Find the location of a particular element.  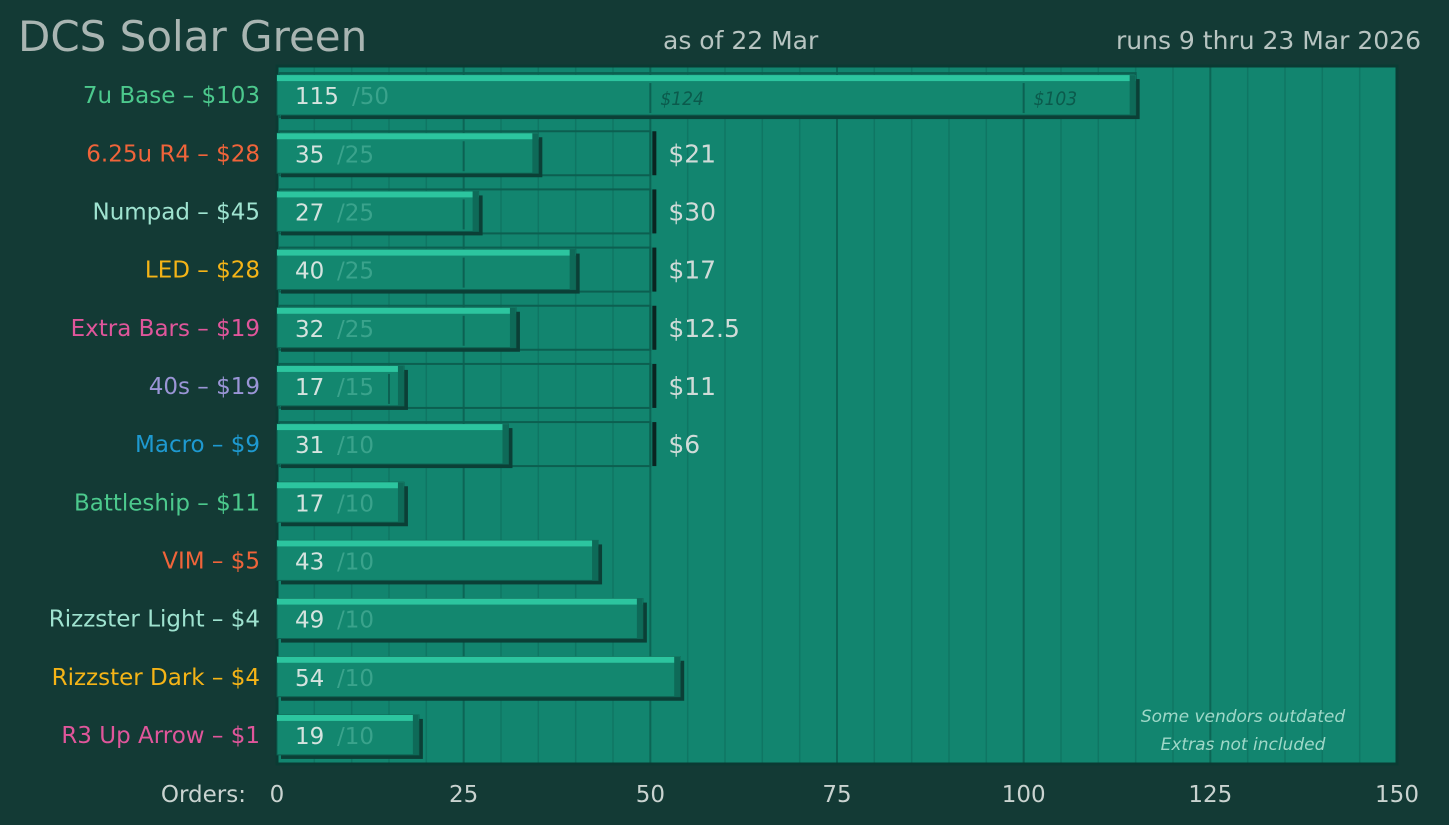

order-count: 43 is located at coordinates (309, 562).